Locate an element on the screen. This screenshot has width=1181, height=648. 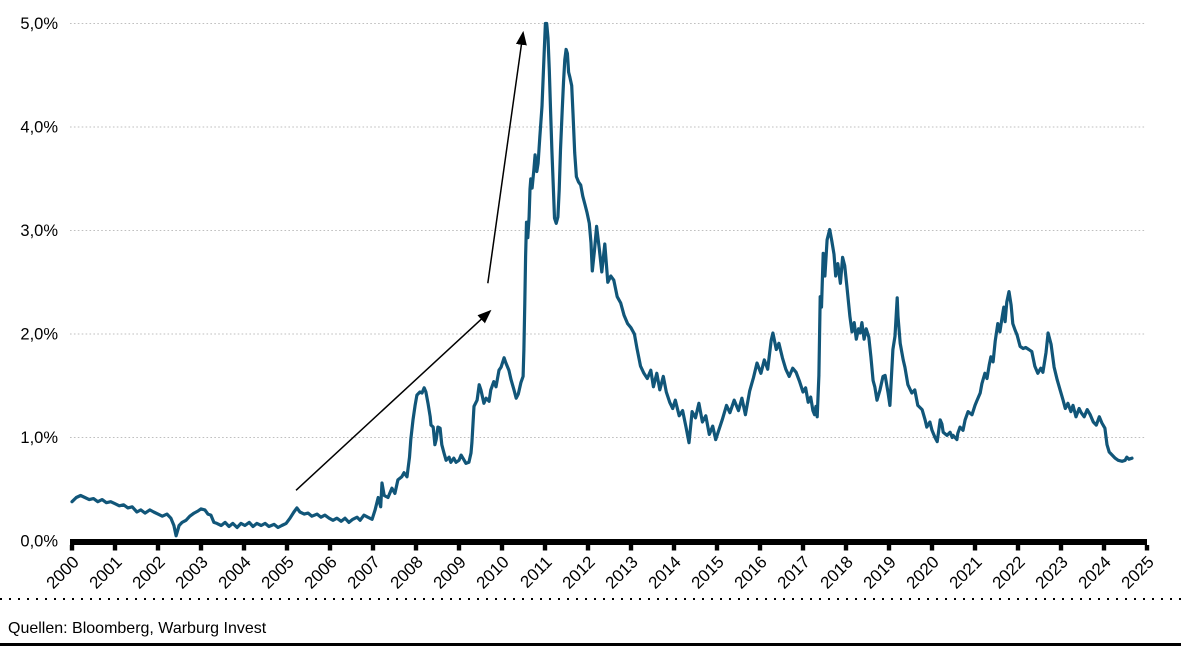
footer-separator is located at coordinates (590, 599).